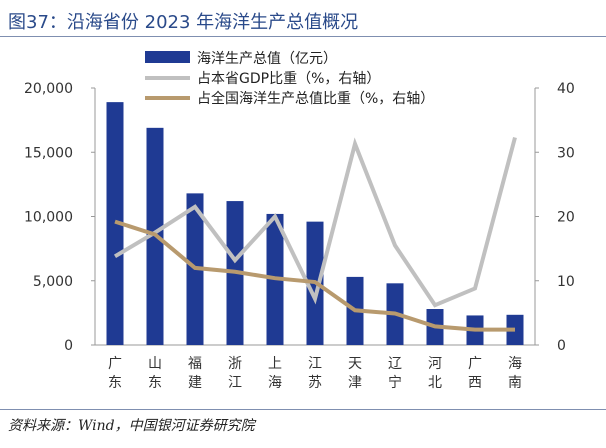  Describe the element at coordinates (566, 282) in the screenshot. I see `right-tick-label: 10` at that location.